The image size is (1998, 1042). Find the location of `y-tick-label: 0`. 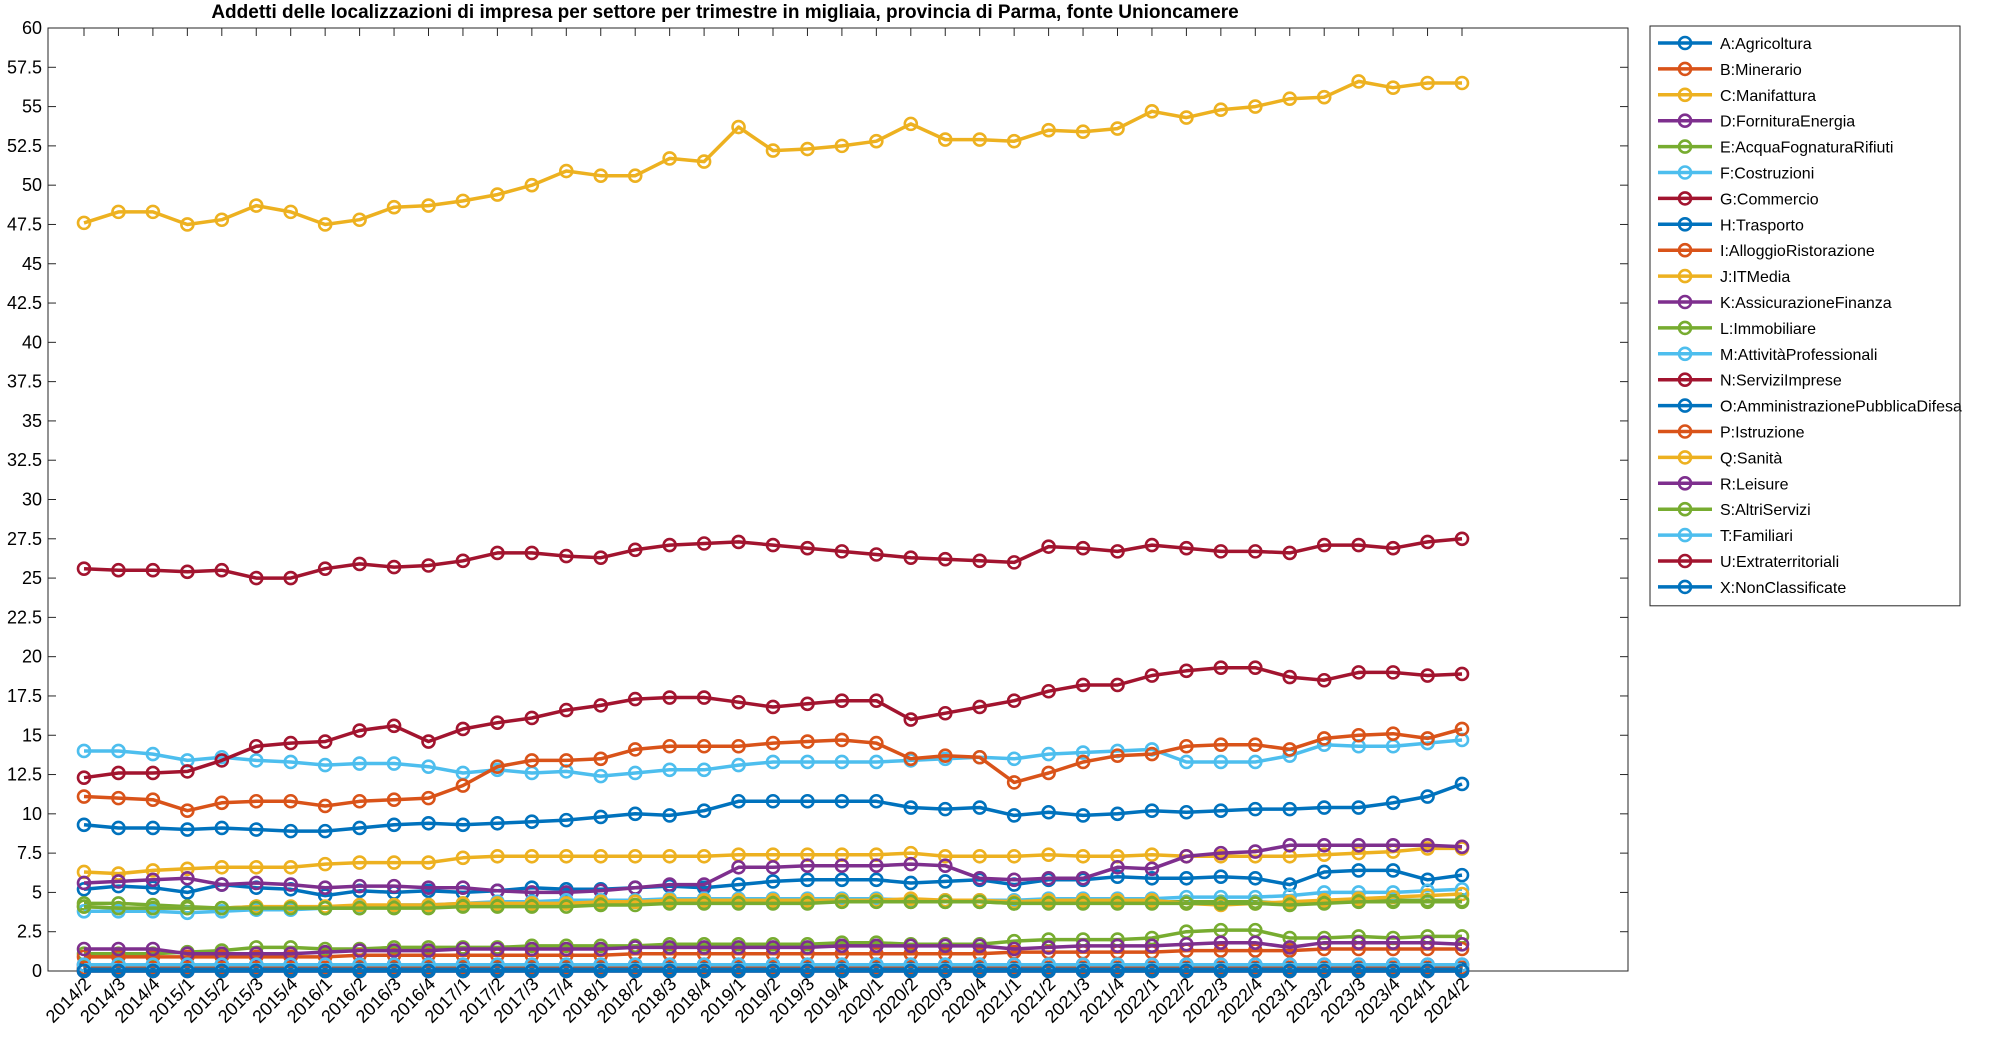

y-tick-label: 0 is located at coordinates (37, 971).